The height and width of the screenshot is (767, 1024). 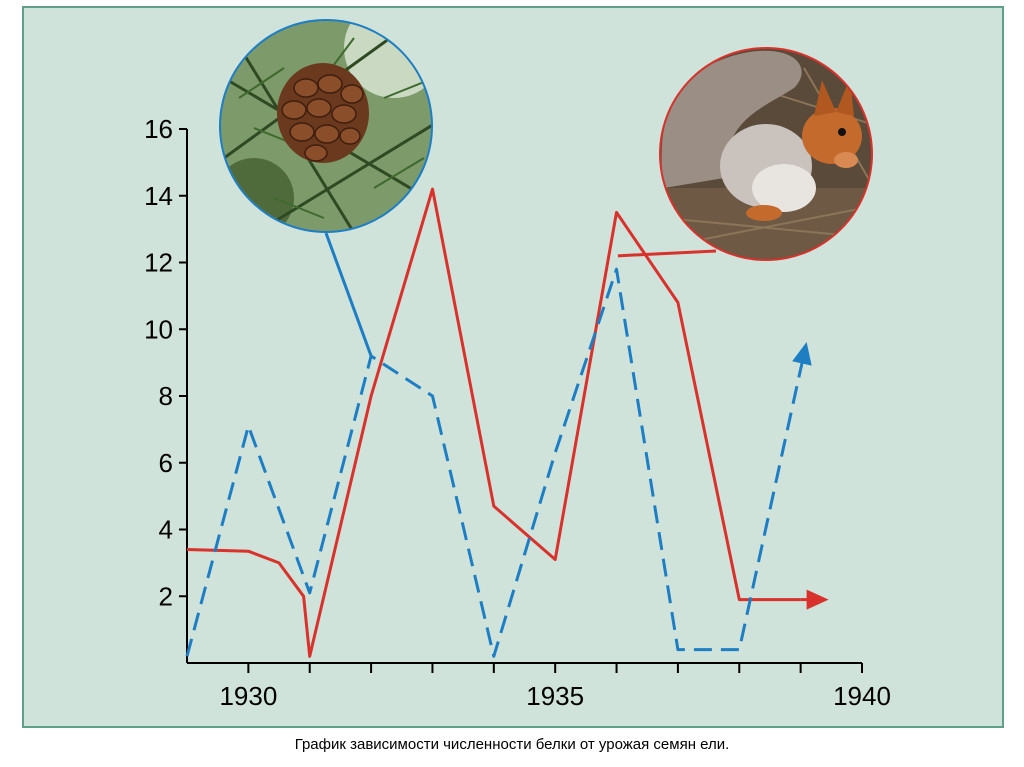 What do you see at coordinates (166, 530) in the screenshot?
I see `y-tick-label: 4` at bounding box center [166, 530].